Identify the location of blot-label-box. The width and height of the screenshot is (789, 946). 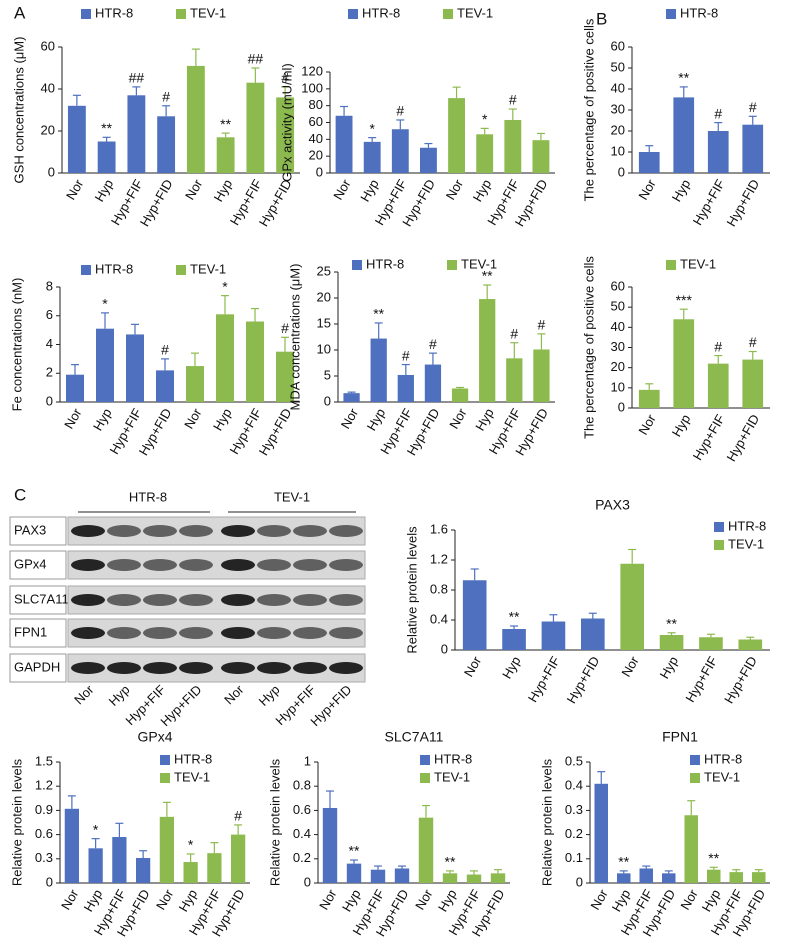
(38, 565).